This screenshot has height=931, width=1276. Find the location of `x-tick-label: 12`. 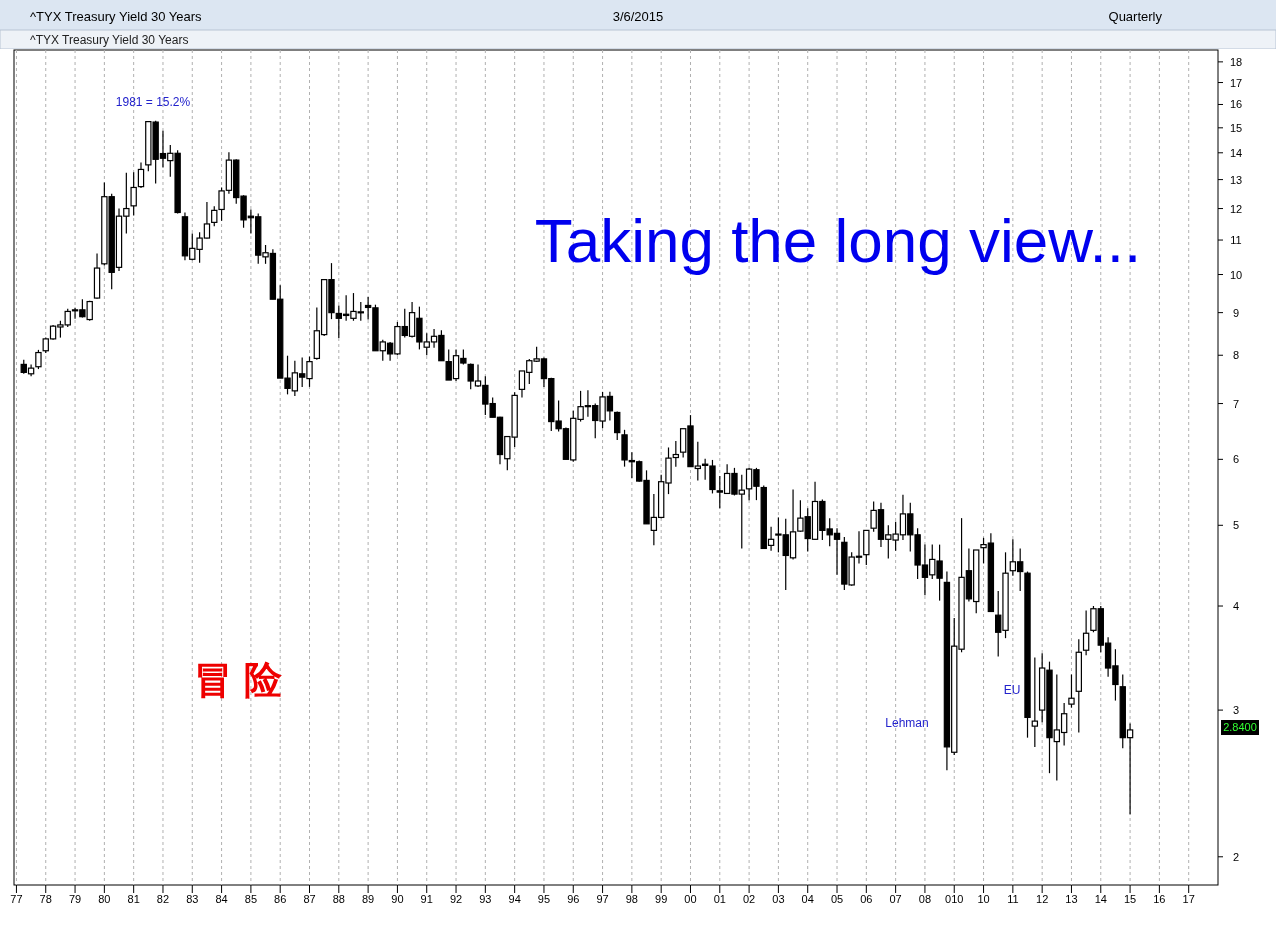

x-tick-label: 12 is located at coordinates (1042, 899).